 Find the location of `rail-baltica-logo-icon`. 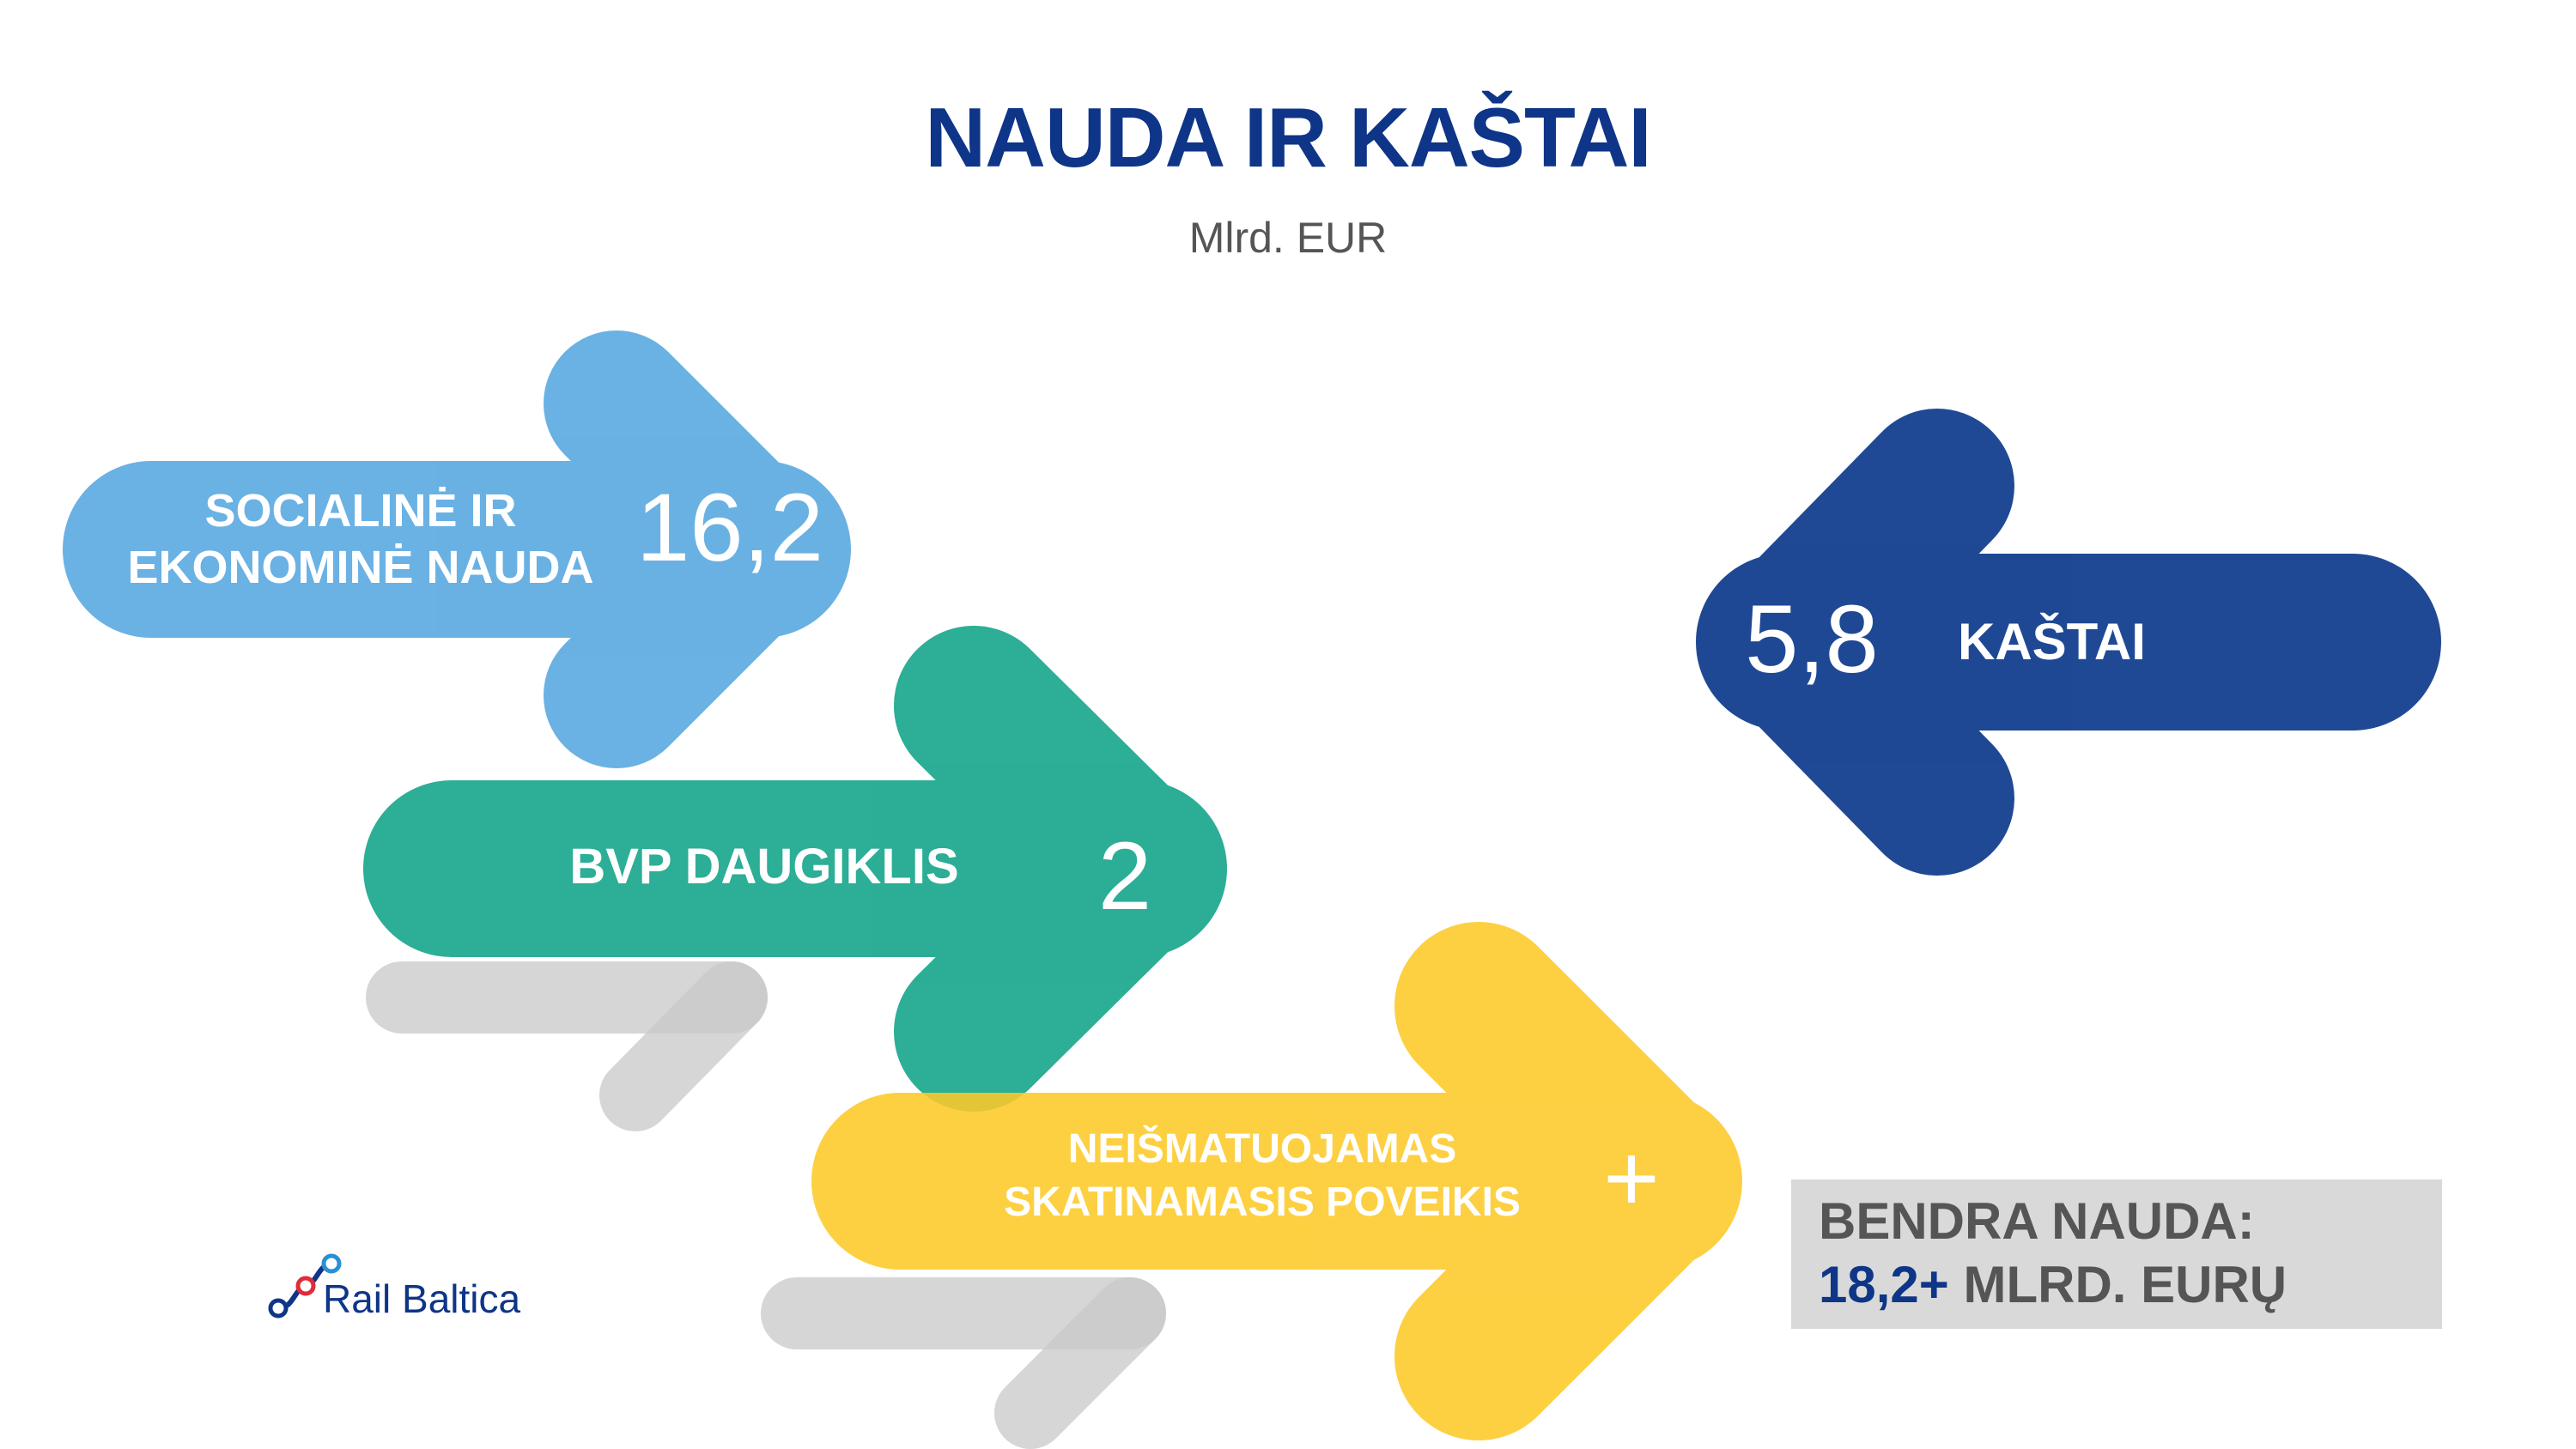

rail-baltica-logo-icon is located at coordinates (305, 1286).